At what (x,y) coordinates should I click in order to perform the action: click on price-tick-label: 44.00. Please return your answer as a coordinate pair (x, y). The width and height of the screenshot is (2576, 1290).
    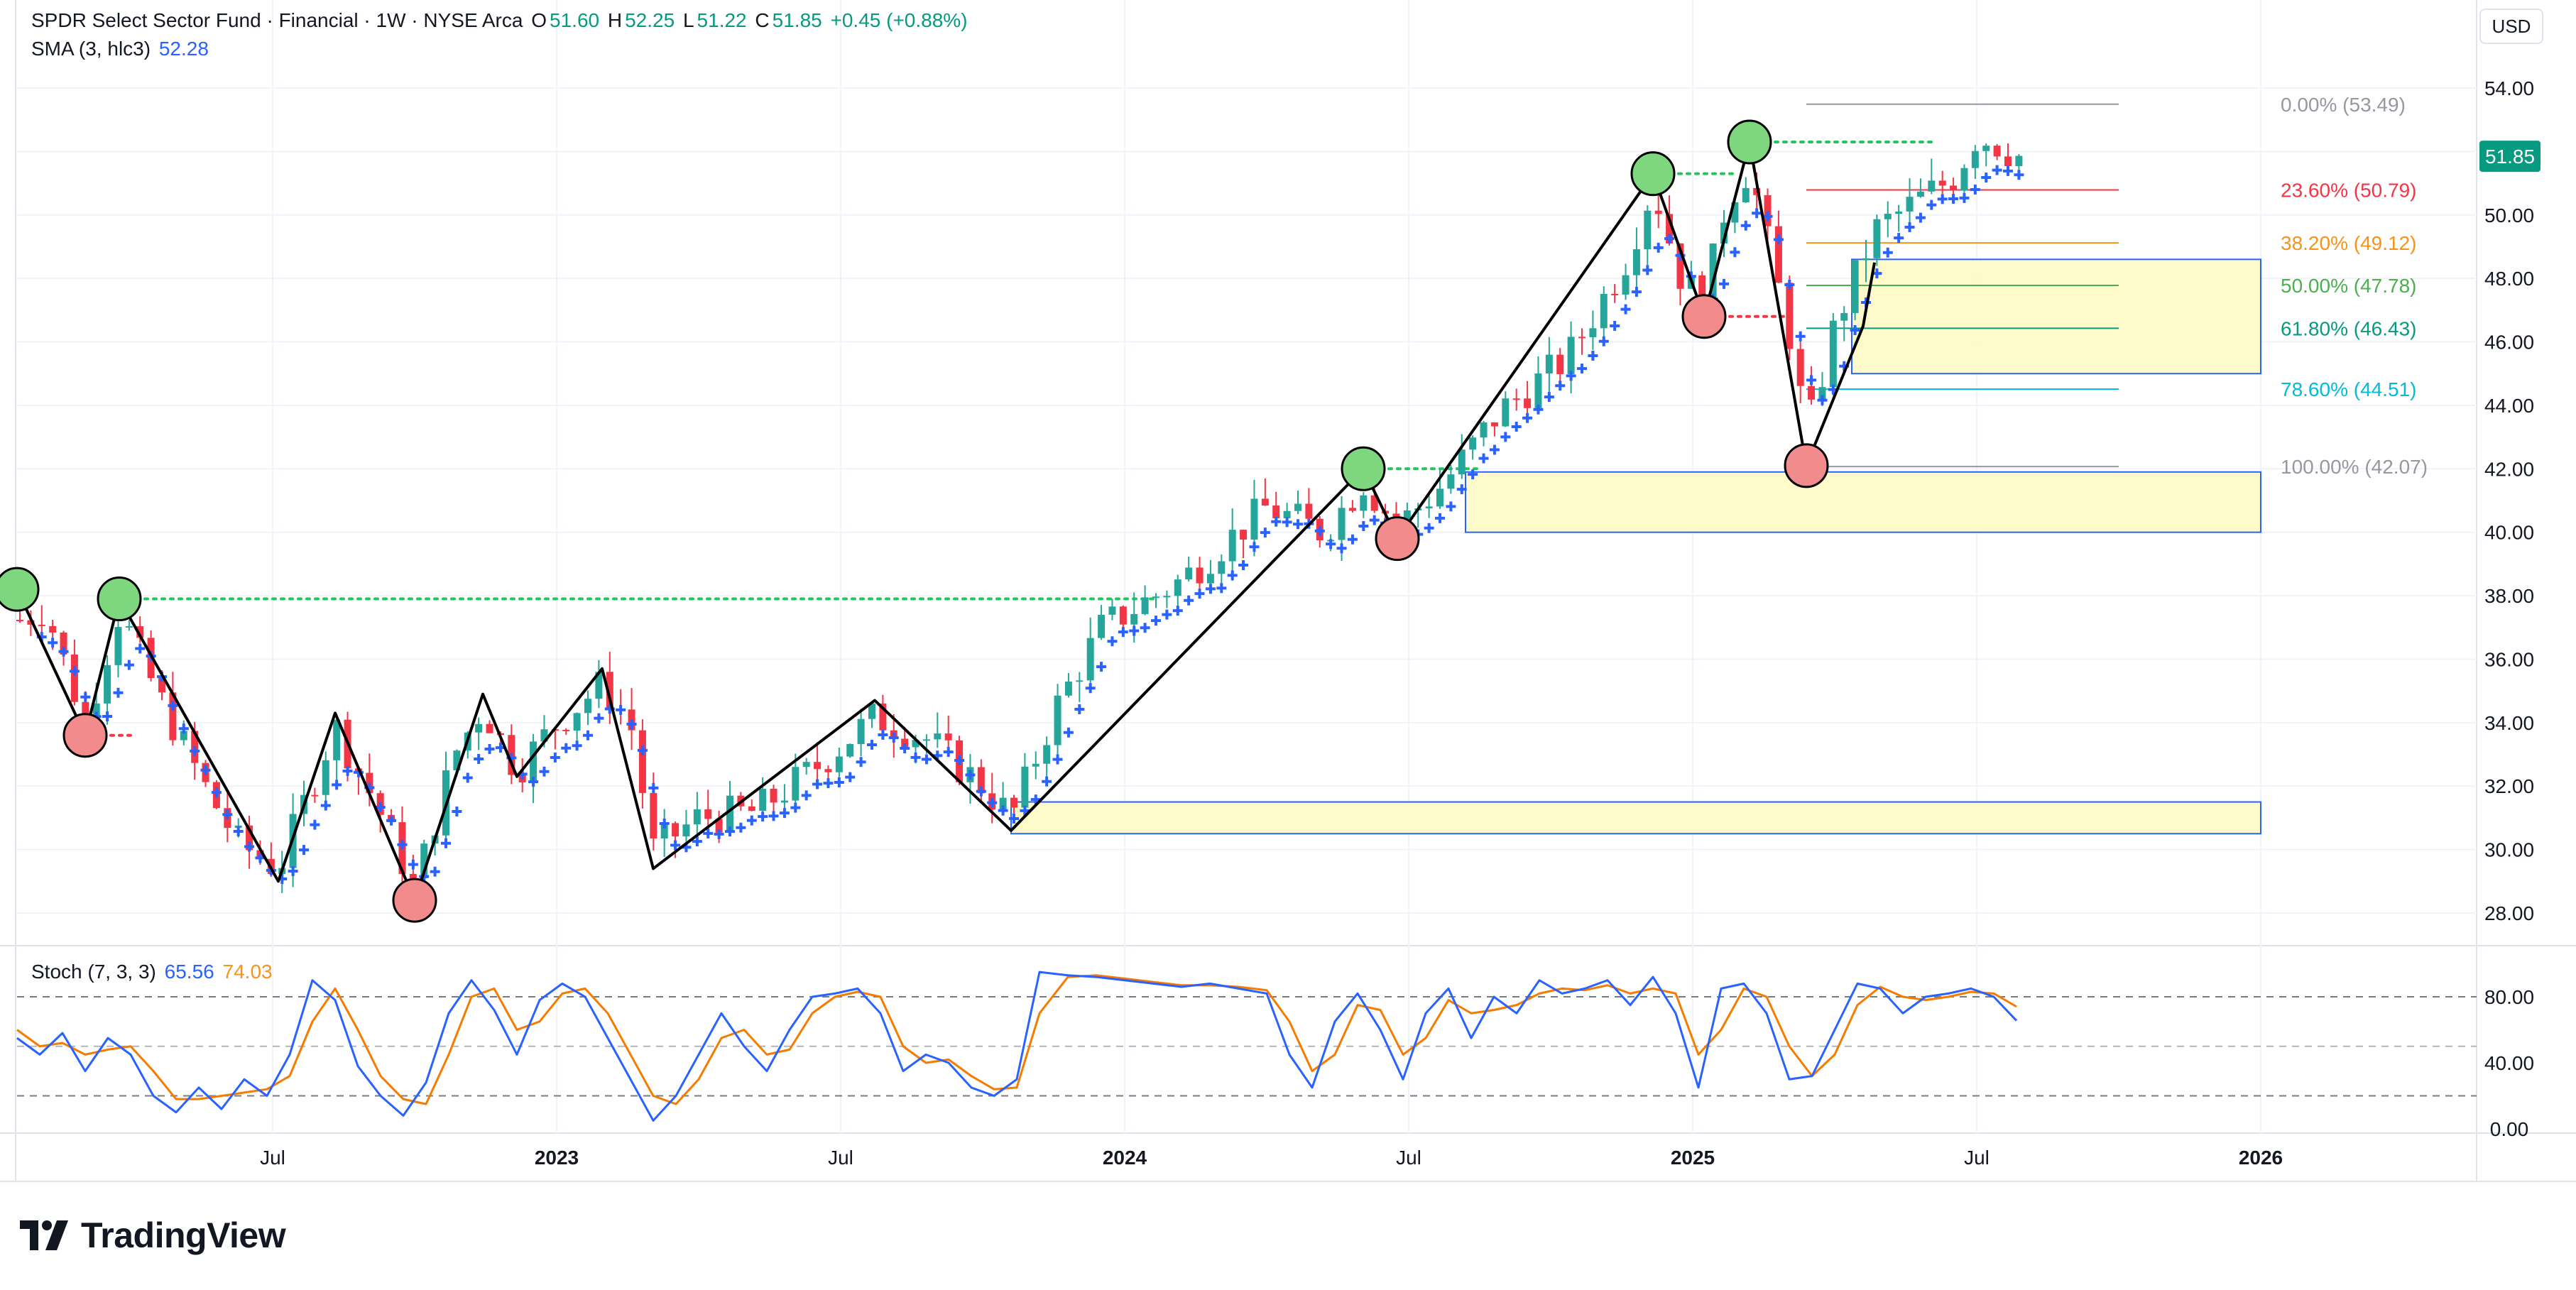
    Looking at the image, I should click on (2509, 406).